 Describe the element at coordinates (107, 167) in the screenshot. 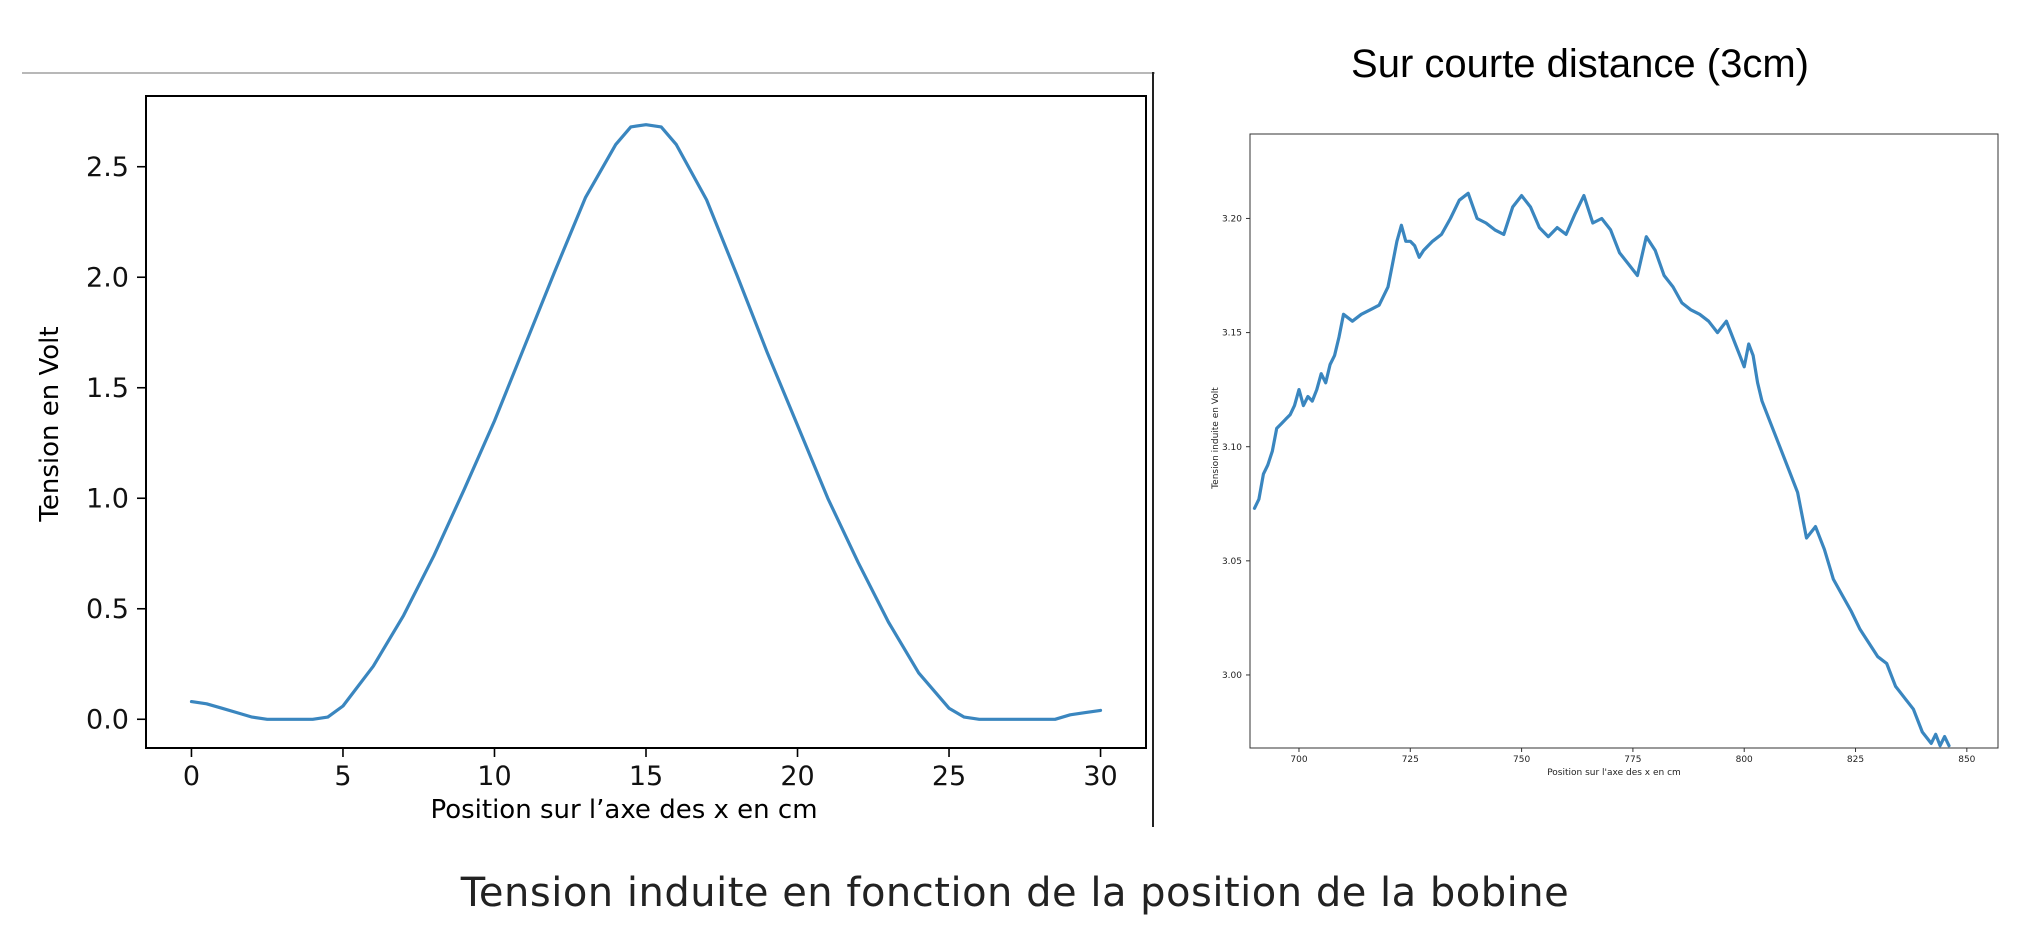

I see `chart1-y-tick-label: 2.5` at that location.